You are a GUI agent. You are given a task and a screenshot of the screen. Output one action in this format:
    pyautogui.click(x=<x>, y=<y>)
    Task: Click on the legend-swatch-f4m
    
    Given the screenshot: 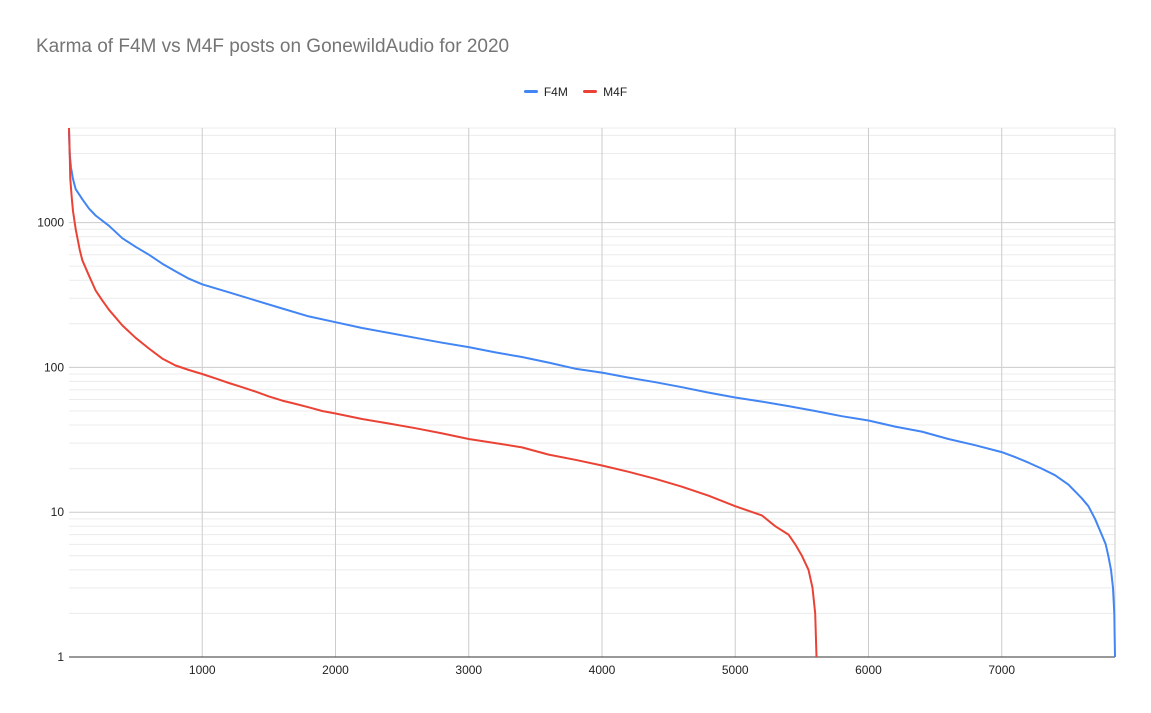 What is the action you would take?
    pyautogui.click(x=530, y=91)
    